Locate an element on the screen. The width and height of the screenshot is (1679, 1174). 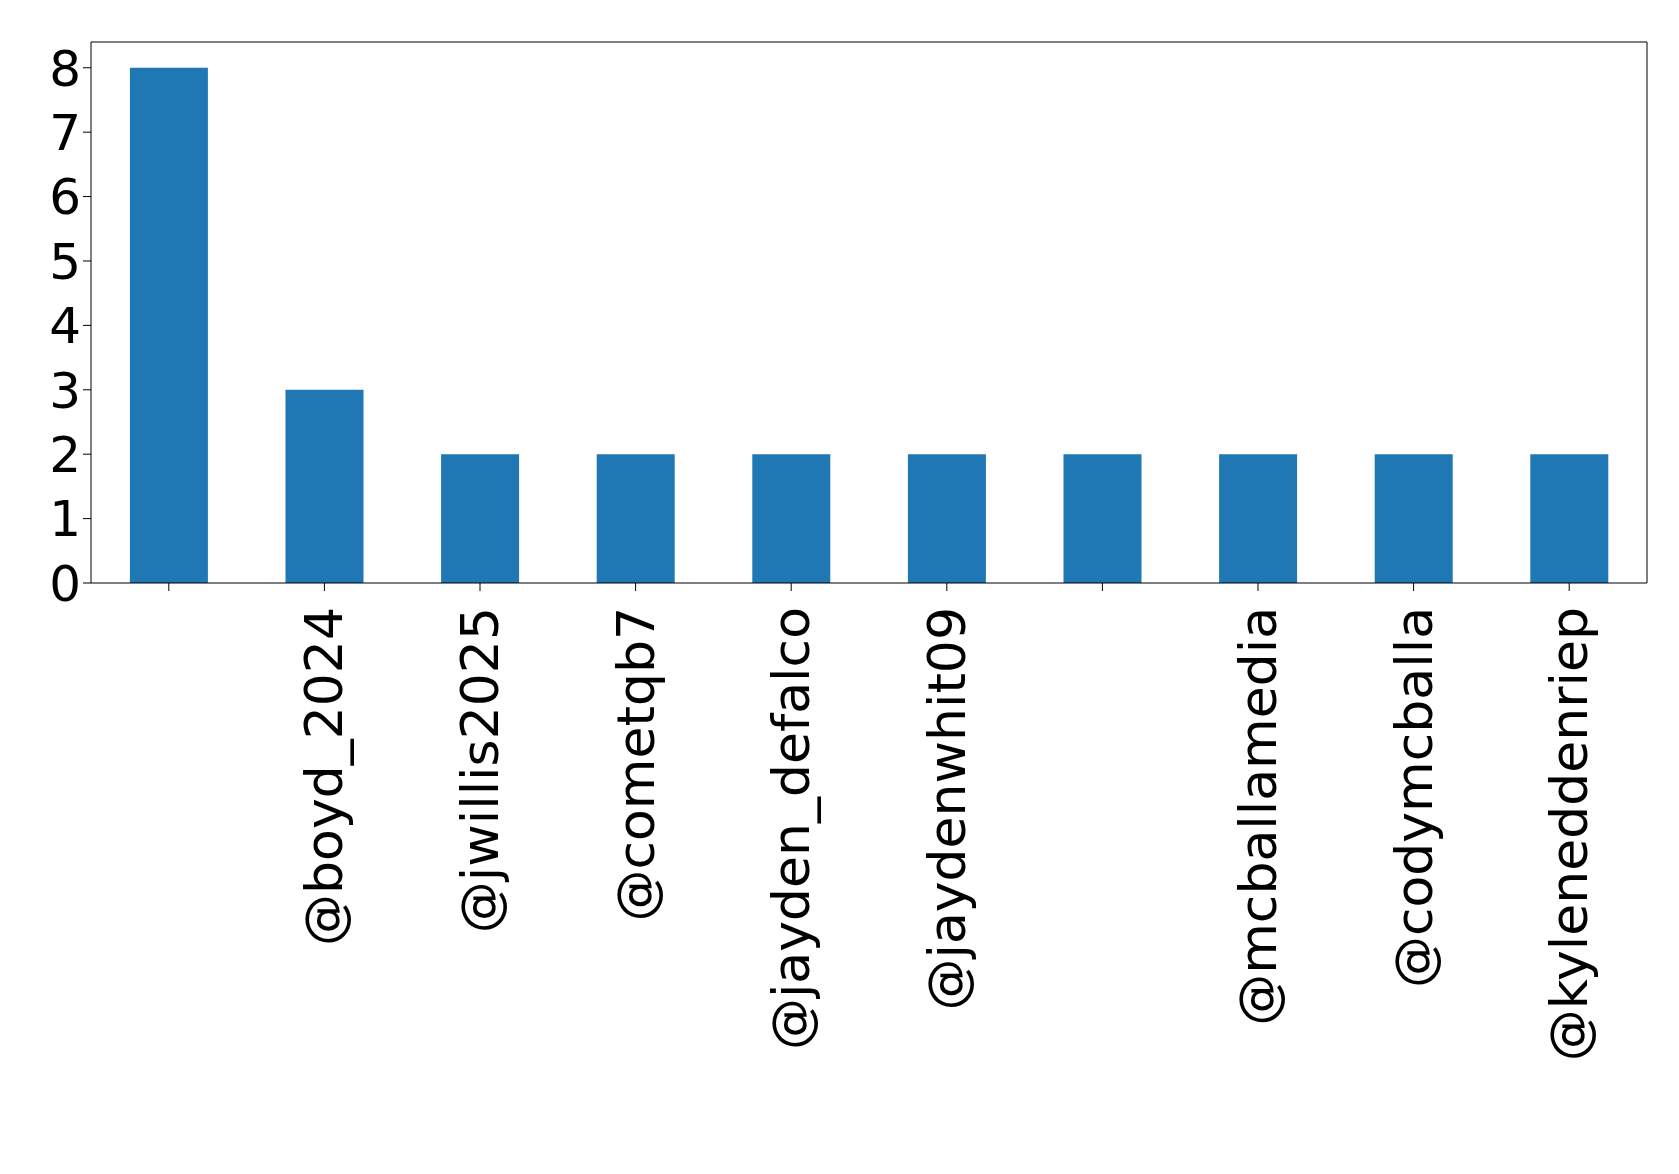
y-tick-label: 8 is located at coordinates (65, 68).